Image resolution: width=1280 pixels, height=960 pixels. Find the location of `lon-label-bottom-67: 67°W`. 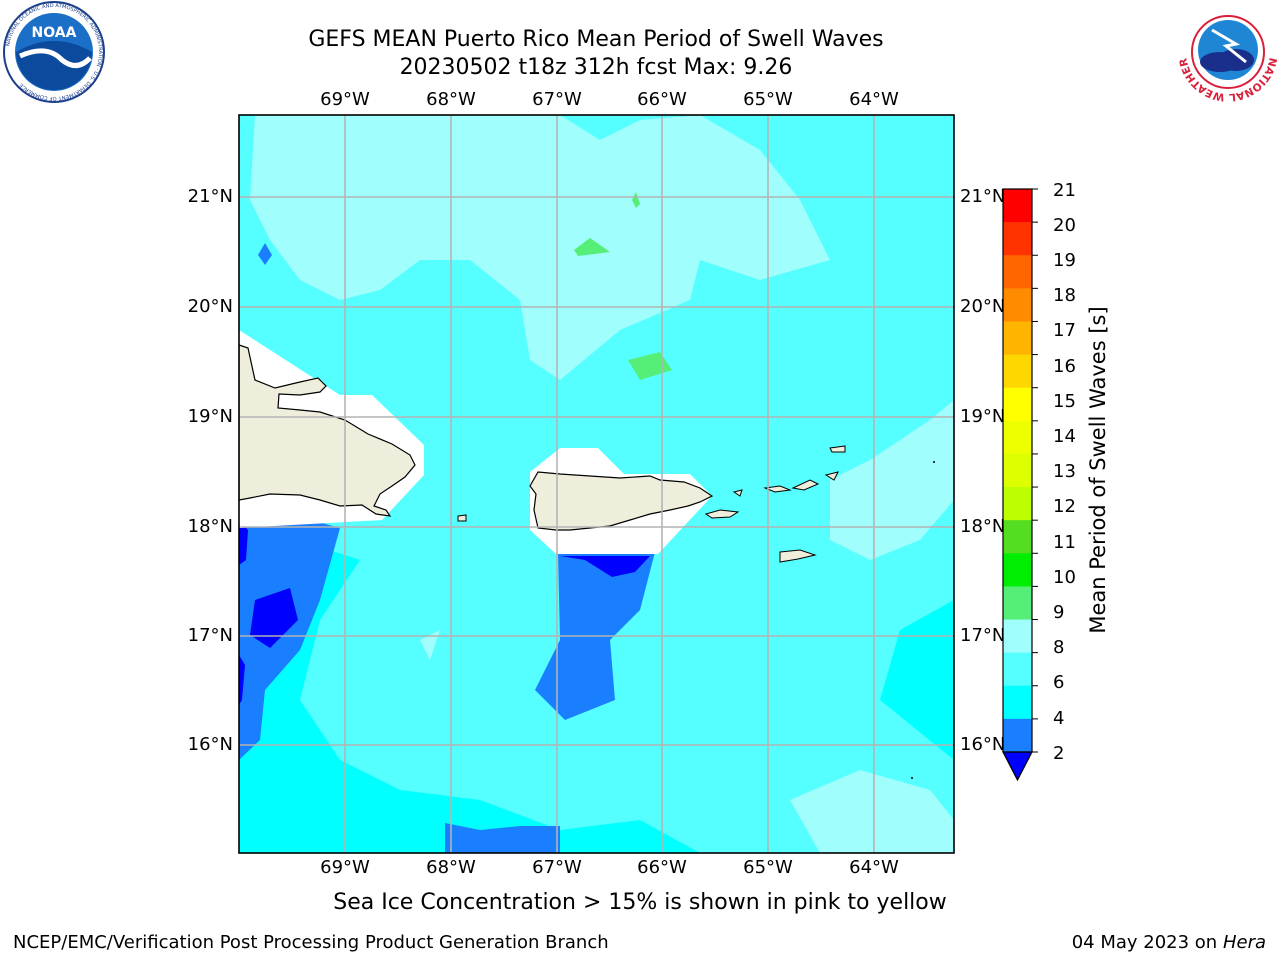

lon-label-bottom-67: 67°W is located at coordinates (557, 867).